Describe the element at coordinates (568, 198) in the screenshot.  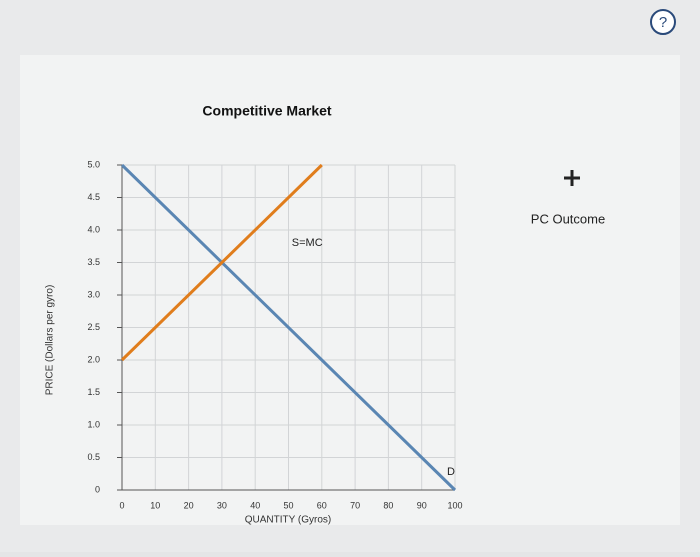
I see `pc-outcome-tool: PC Outcome` at that location.